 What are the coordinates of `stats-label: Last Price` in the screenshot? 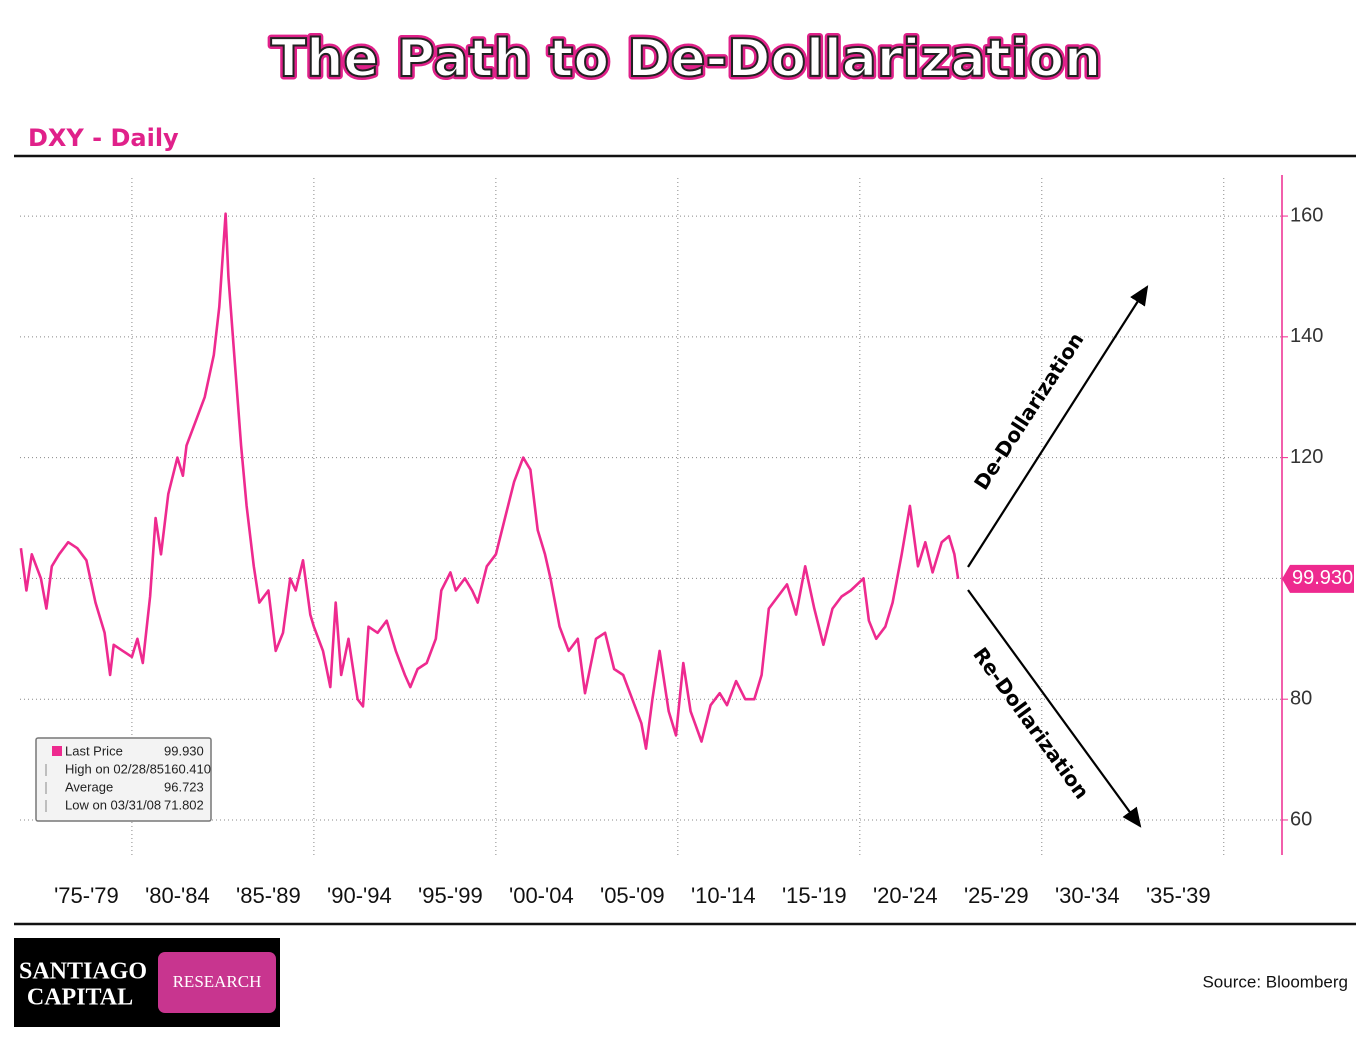 It's located at (94, 750).